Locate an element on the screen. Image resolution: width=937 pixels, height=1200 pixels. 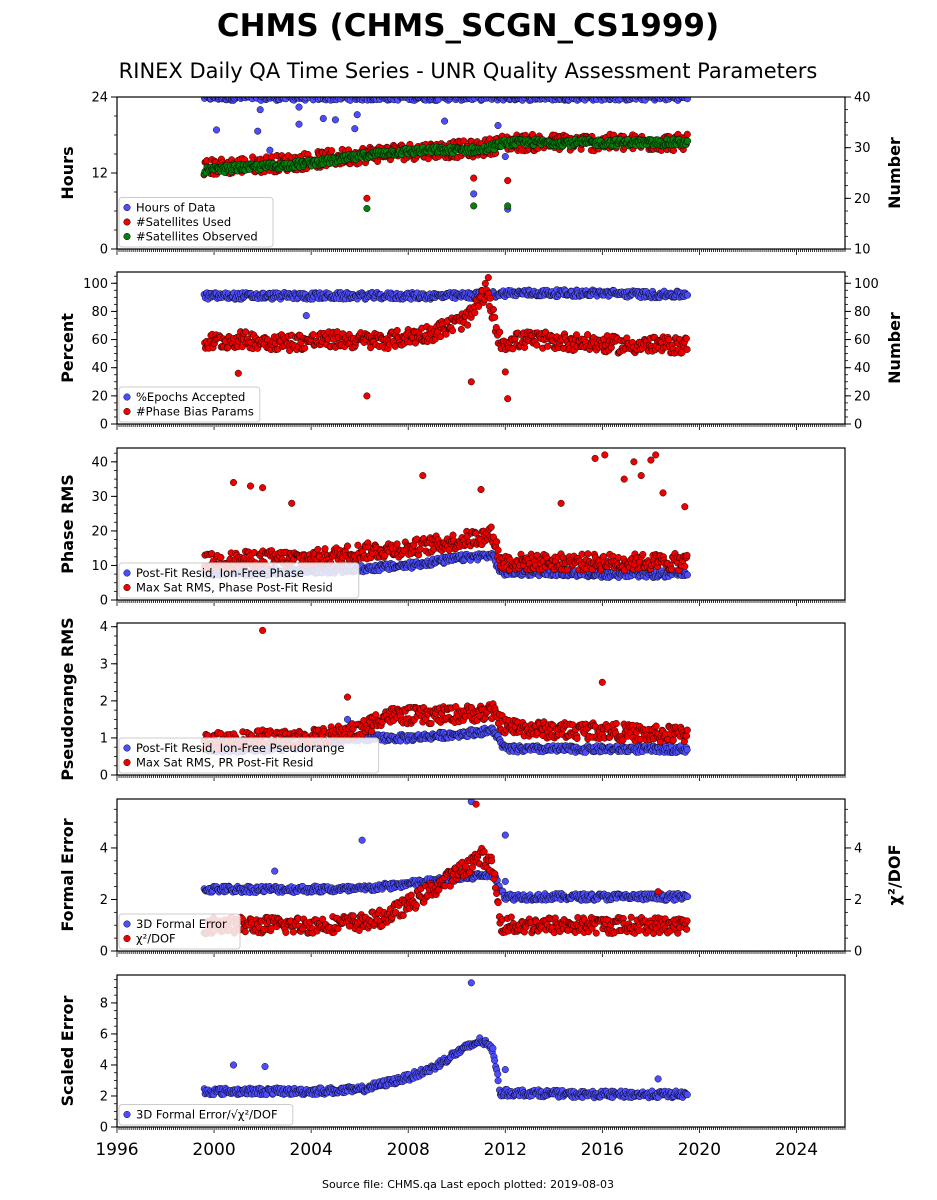
y-tick-label: 80 is located at coordinates (99, 312).